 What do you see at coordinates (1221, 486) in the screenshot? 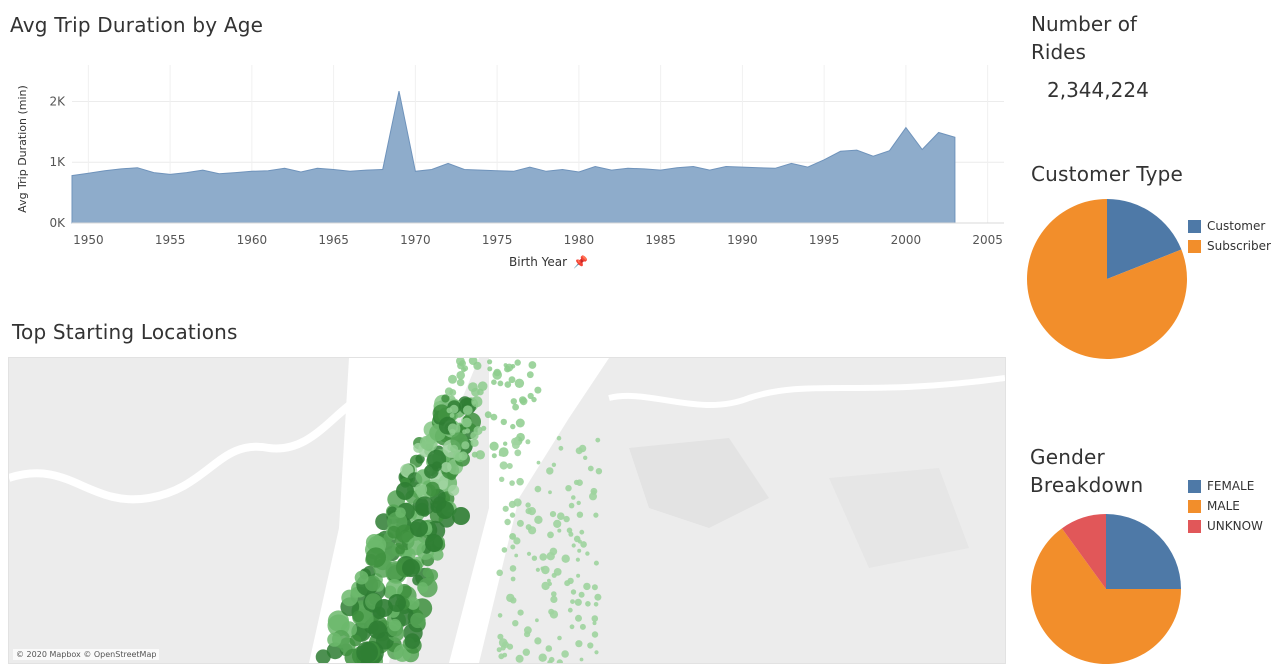
I see `legend-female: FEMALE` at bounding box center [1221, 486].